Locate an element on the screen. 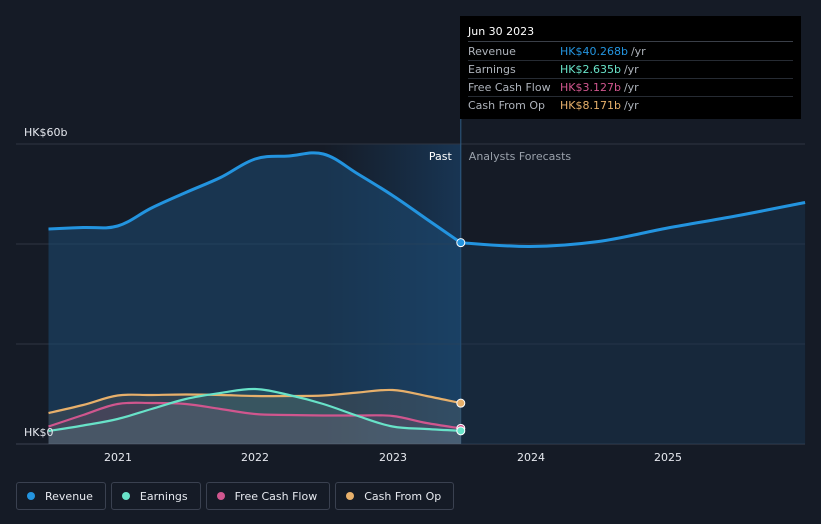  tooltip-row-revenue: Revenue HK$40.268b /yr is located at coordinates (630, 52).